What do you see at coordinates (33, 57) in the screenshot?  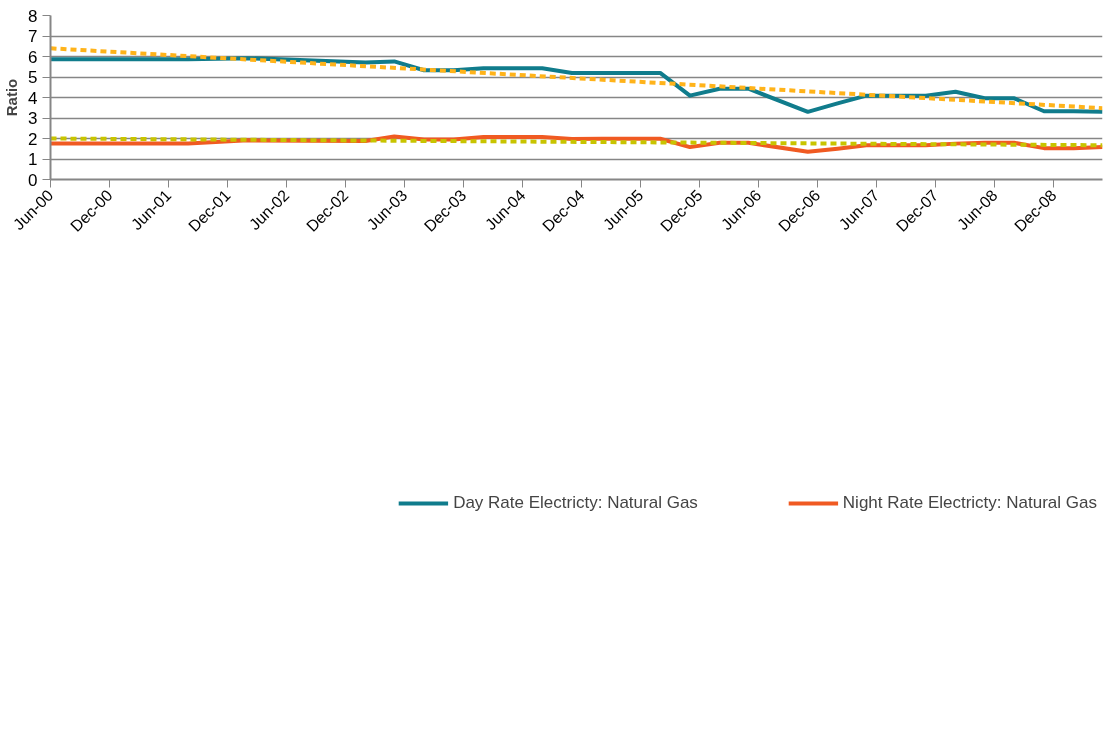 I see `y-tick-label: 6` at bounding box center [33, 57].